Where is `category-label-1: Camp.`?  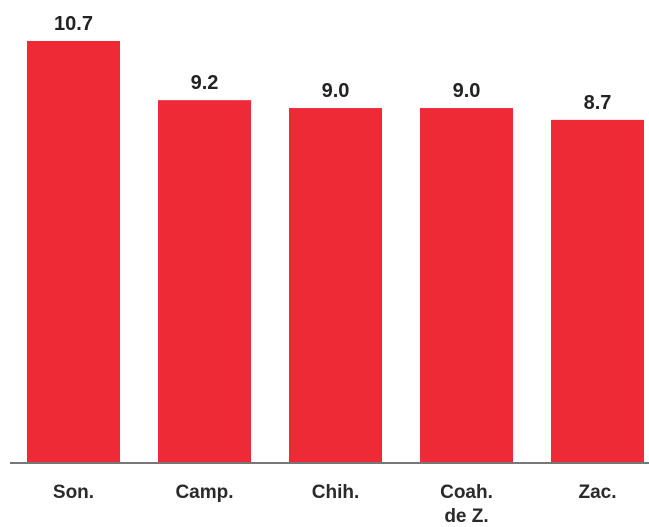 category-label-1: Camp. is located at coordinates (204, 492).